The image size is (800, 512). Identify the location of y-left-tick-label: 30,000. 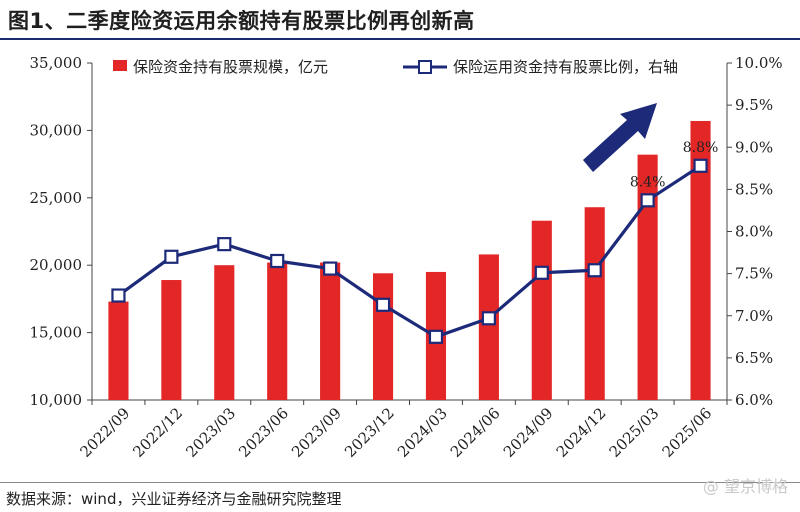
(56, 130).